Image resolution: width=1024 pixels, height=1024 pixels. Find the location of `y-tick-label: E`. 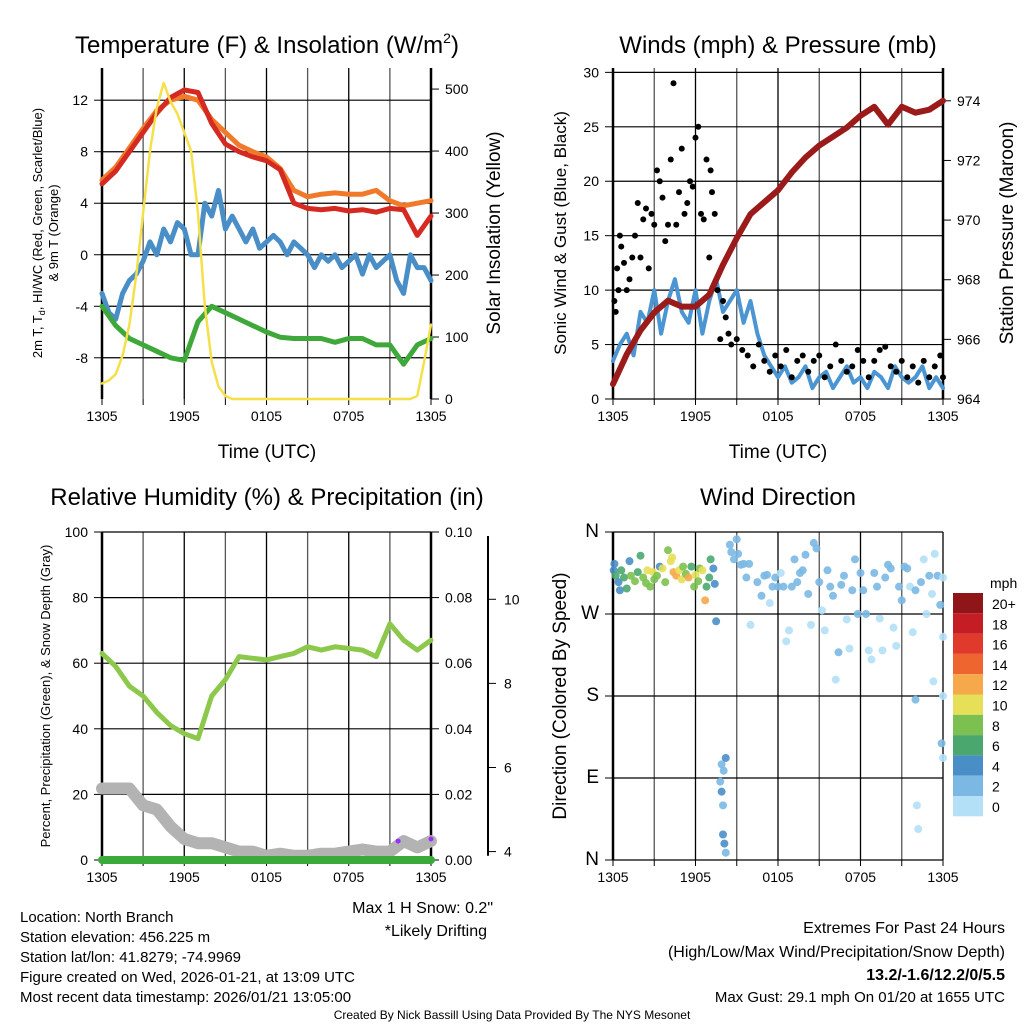

y-tick-label: E is located at coordinates (592, 777).